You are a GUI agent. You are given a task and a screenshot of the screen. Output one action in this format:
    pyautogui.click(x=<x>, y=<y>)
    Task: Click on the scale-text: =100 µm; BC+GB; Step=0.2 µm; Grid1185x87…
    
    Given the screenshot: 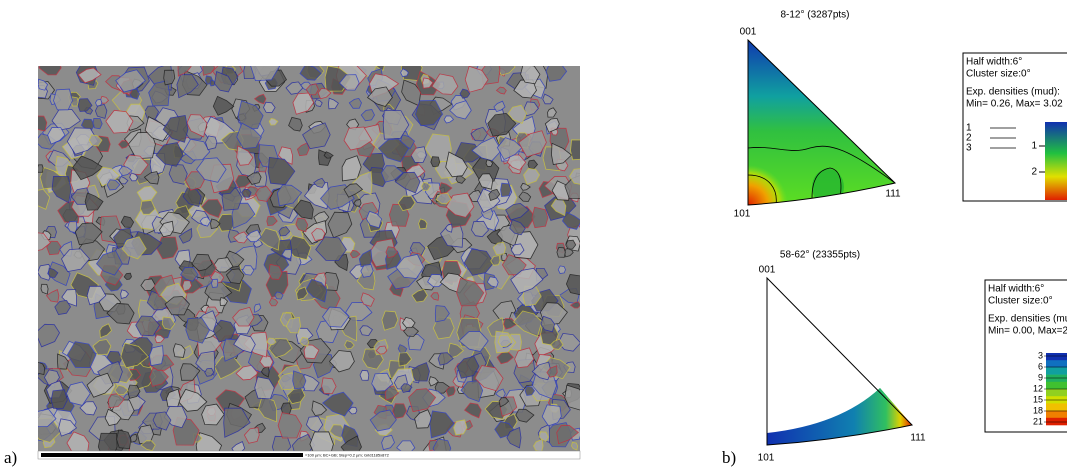 What is the action you would take?
    pyautogui.click(x=347, y=455)
    